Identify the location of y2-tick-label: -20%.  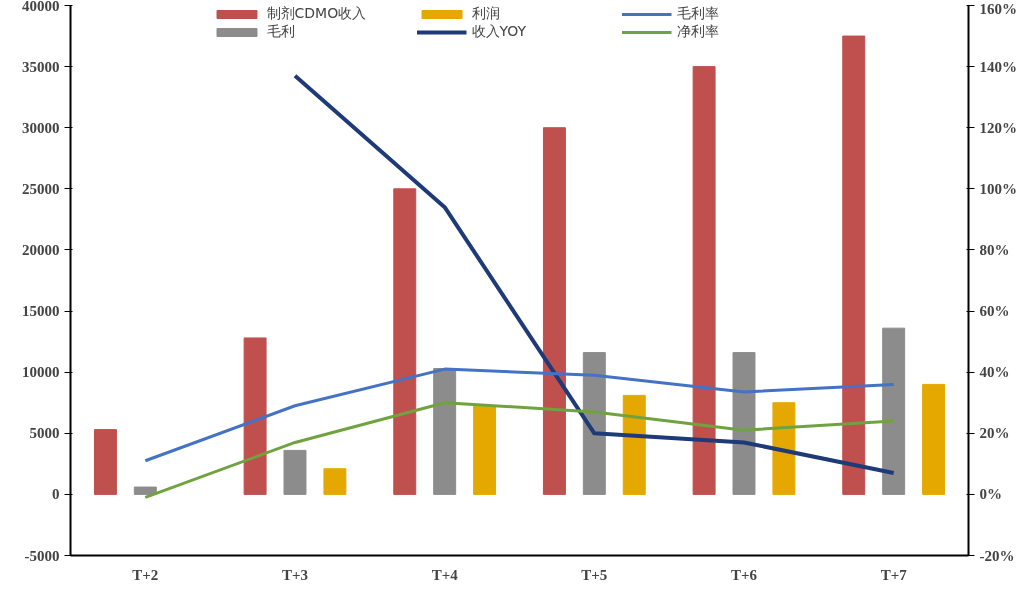
(997, 555).